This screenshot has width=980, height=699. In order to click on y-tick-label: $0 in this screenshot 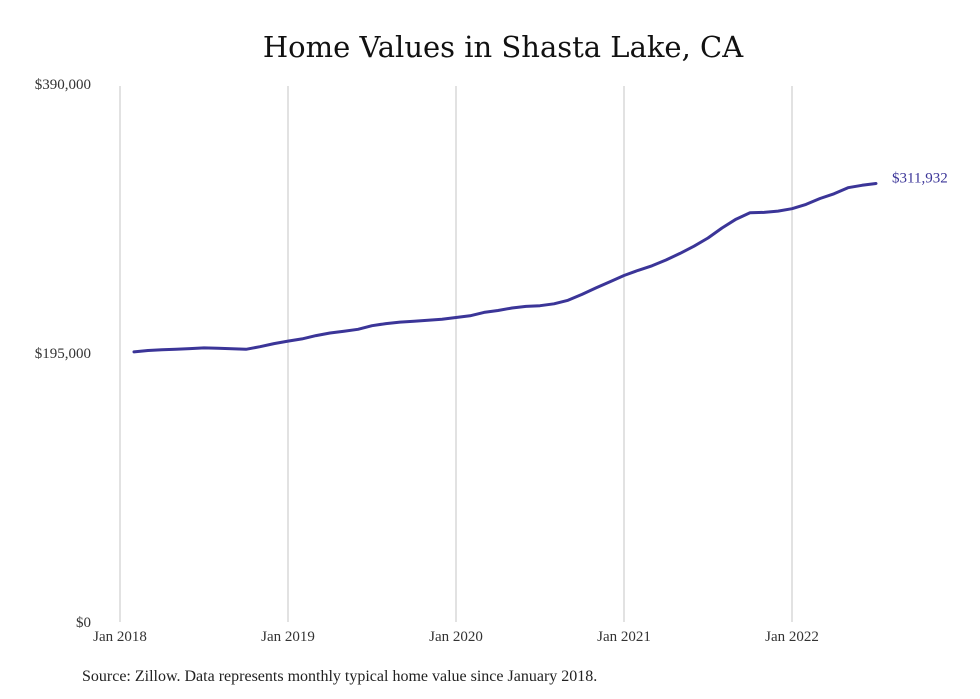, I will do `click(83, 623)`.